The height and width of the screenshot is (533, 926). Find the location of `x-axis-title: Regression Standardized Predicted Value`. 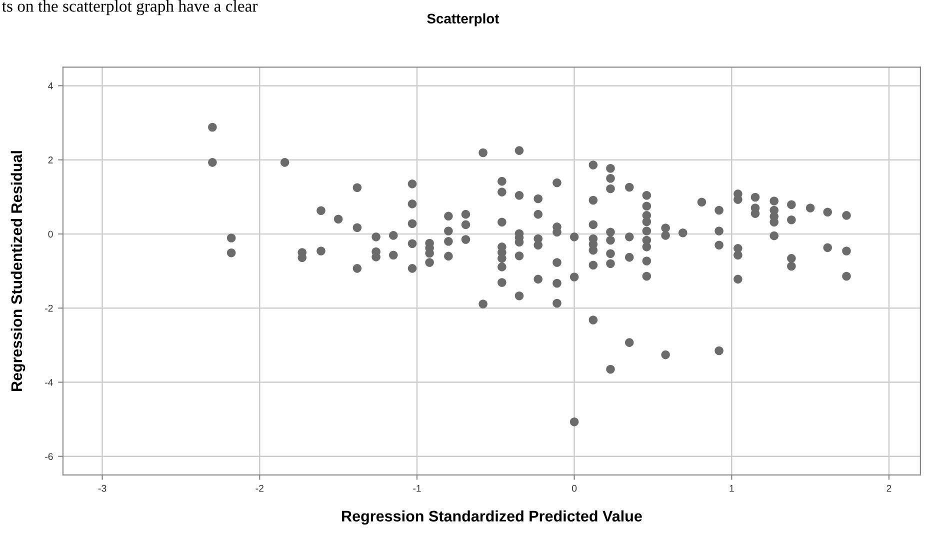

x-axis-title: Regression Standardized Predicted Value is located at coordinates (492, 517).